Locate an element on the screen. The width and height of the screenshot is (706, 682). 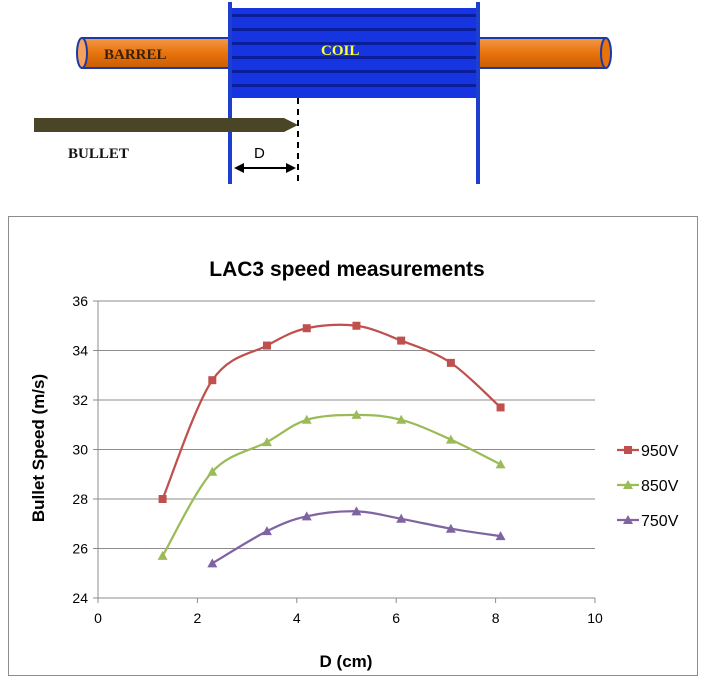
bullet-label: BULLET is located at coordinates (98, 154).